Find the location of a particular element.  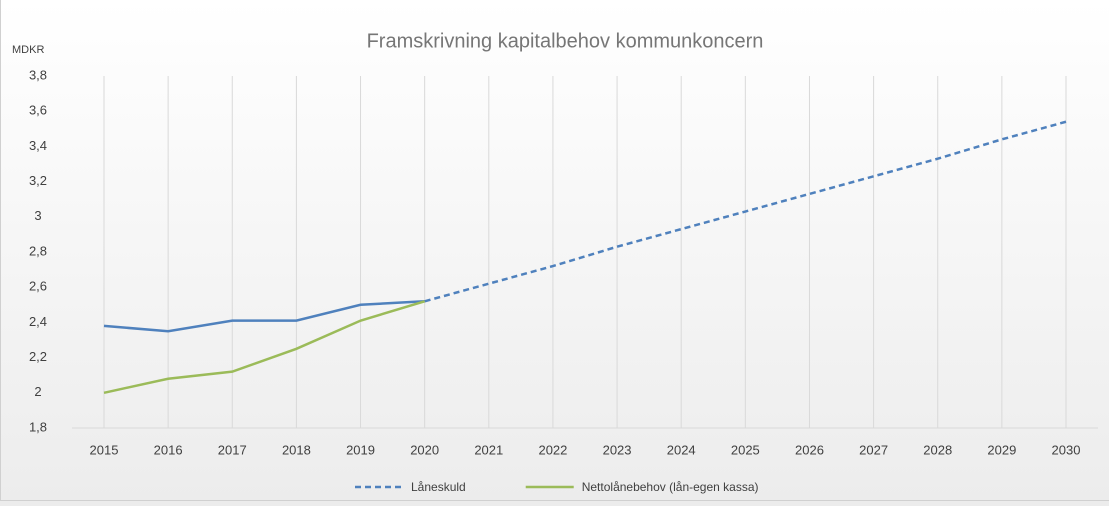

y-tick-label: 3,4 is located at coordinates (38, 145).